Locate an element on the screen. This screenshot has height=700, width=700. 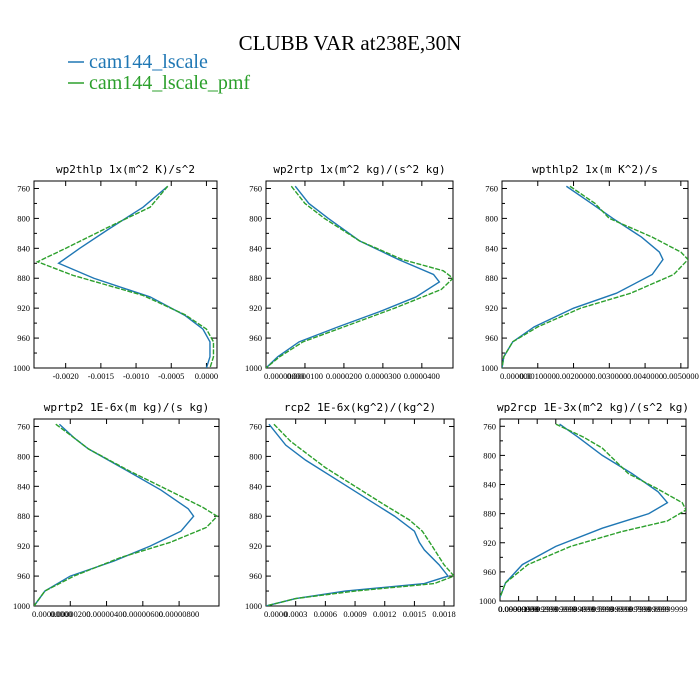
x-tick-label-wpthlp2-2: 0.0020000 is located at coordinates (573, 376).